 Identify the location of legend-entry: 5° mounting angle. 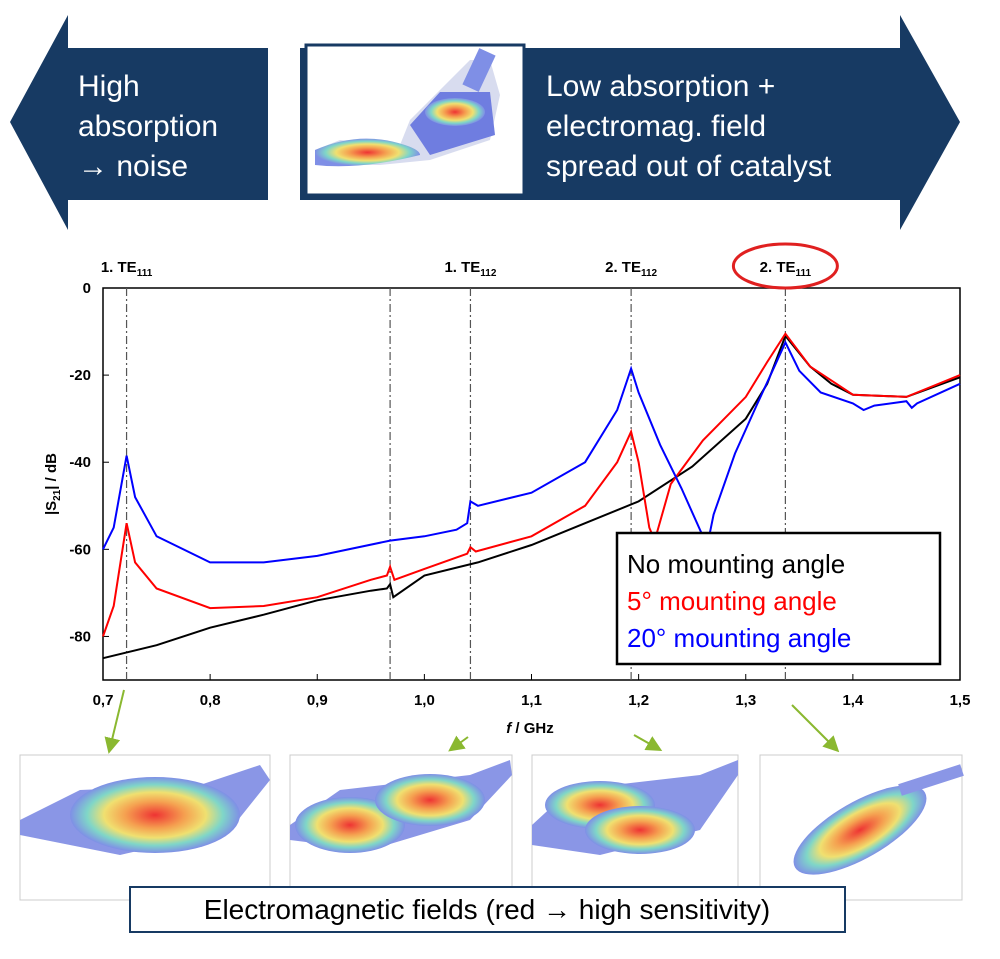
(732, 601).